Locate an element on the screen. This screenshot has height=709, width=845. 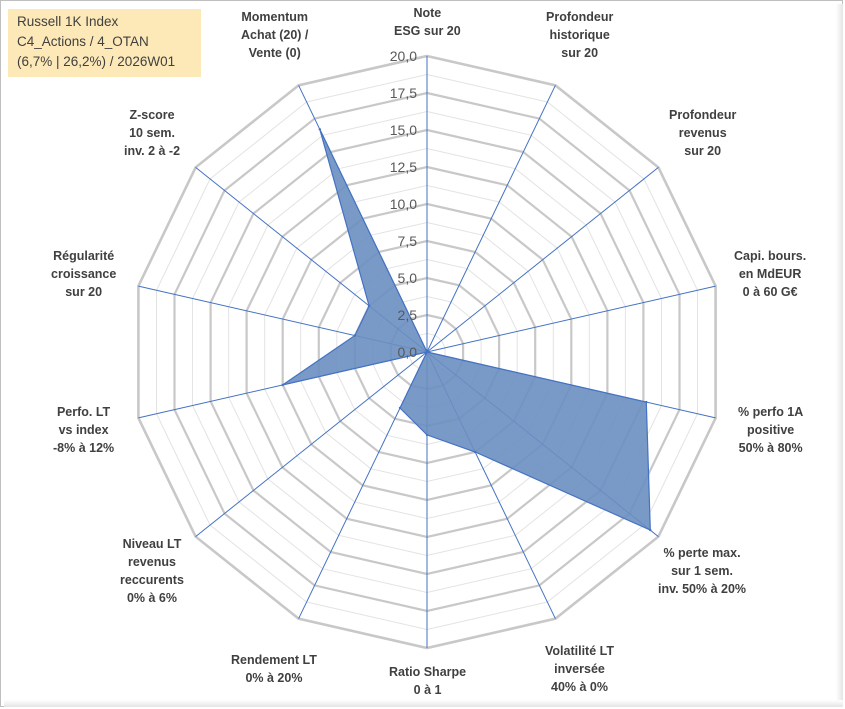
axis-label-line: 10 sem. is located at coordinates (152, 133).